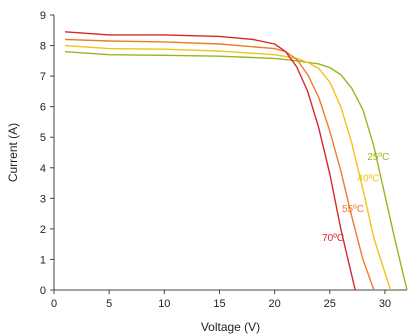 The height and width of the screenshot is (336, 410). I want to click on x-tick-label: 20, so click(275, 304).